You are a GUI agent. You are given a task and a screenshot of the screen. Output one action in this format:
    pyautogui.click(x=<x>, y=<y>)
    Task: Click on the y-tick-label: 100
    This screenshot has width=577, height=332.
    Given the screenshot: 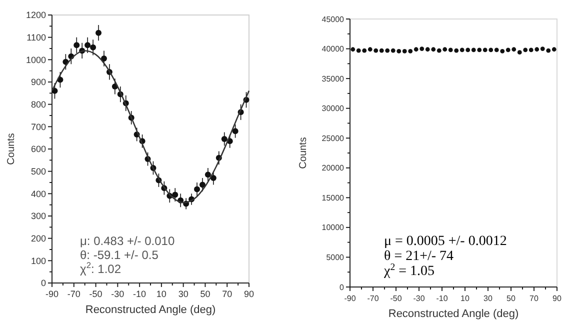 What is the action you would take?
    pyautogui.click(x=38, y=261)
    